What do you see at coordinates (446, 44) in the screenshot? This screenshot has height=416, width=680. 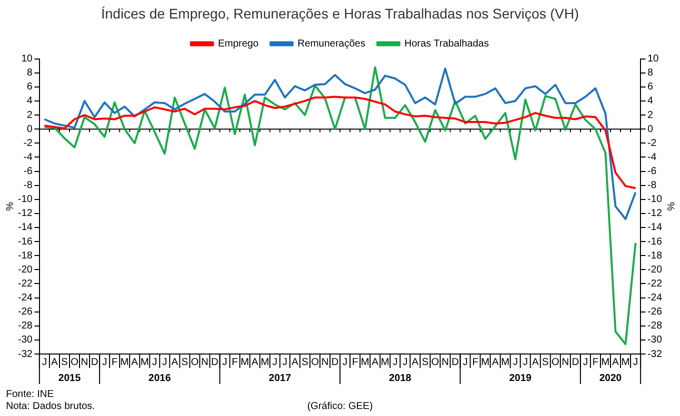 I see `legend-label: Horas Trabalhadas` at bounding box center [446, 44].